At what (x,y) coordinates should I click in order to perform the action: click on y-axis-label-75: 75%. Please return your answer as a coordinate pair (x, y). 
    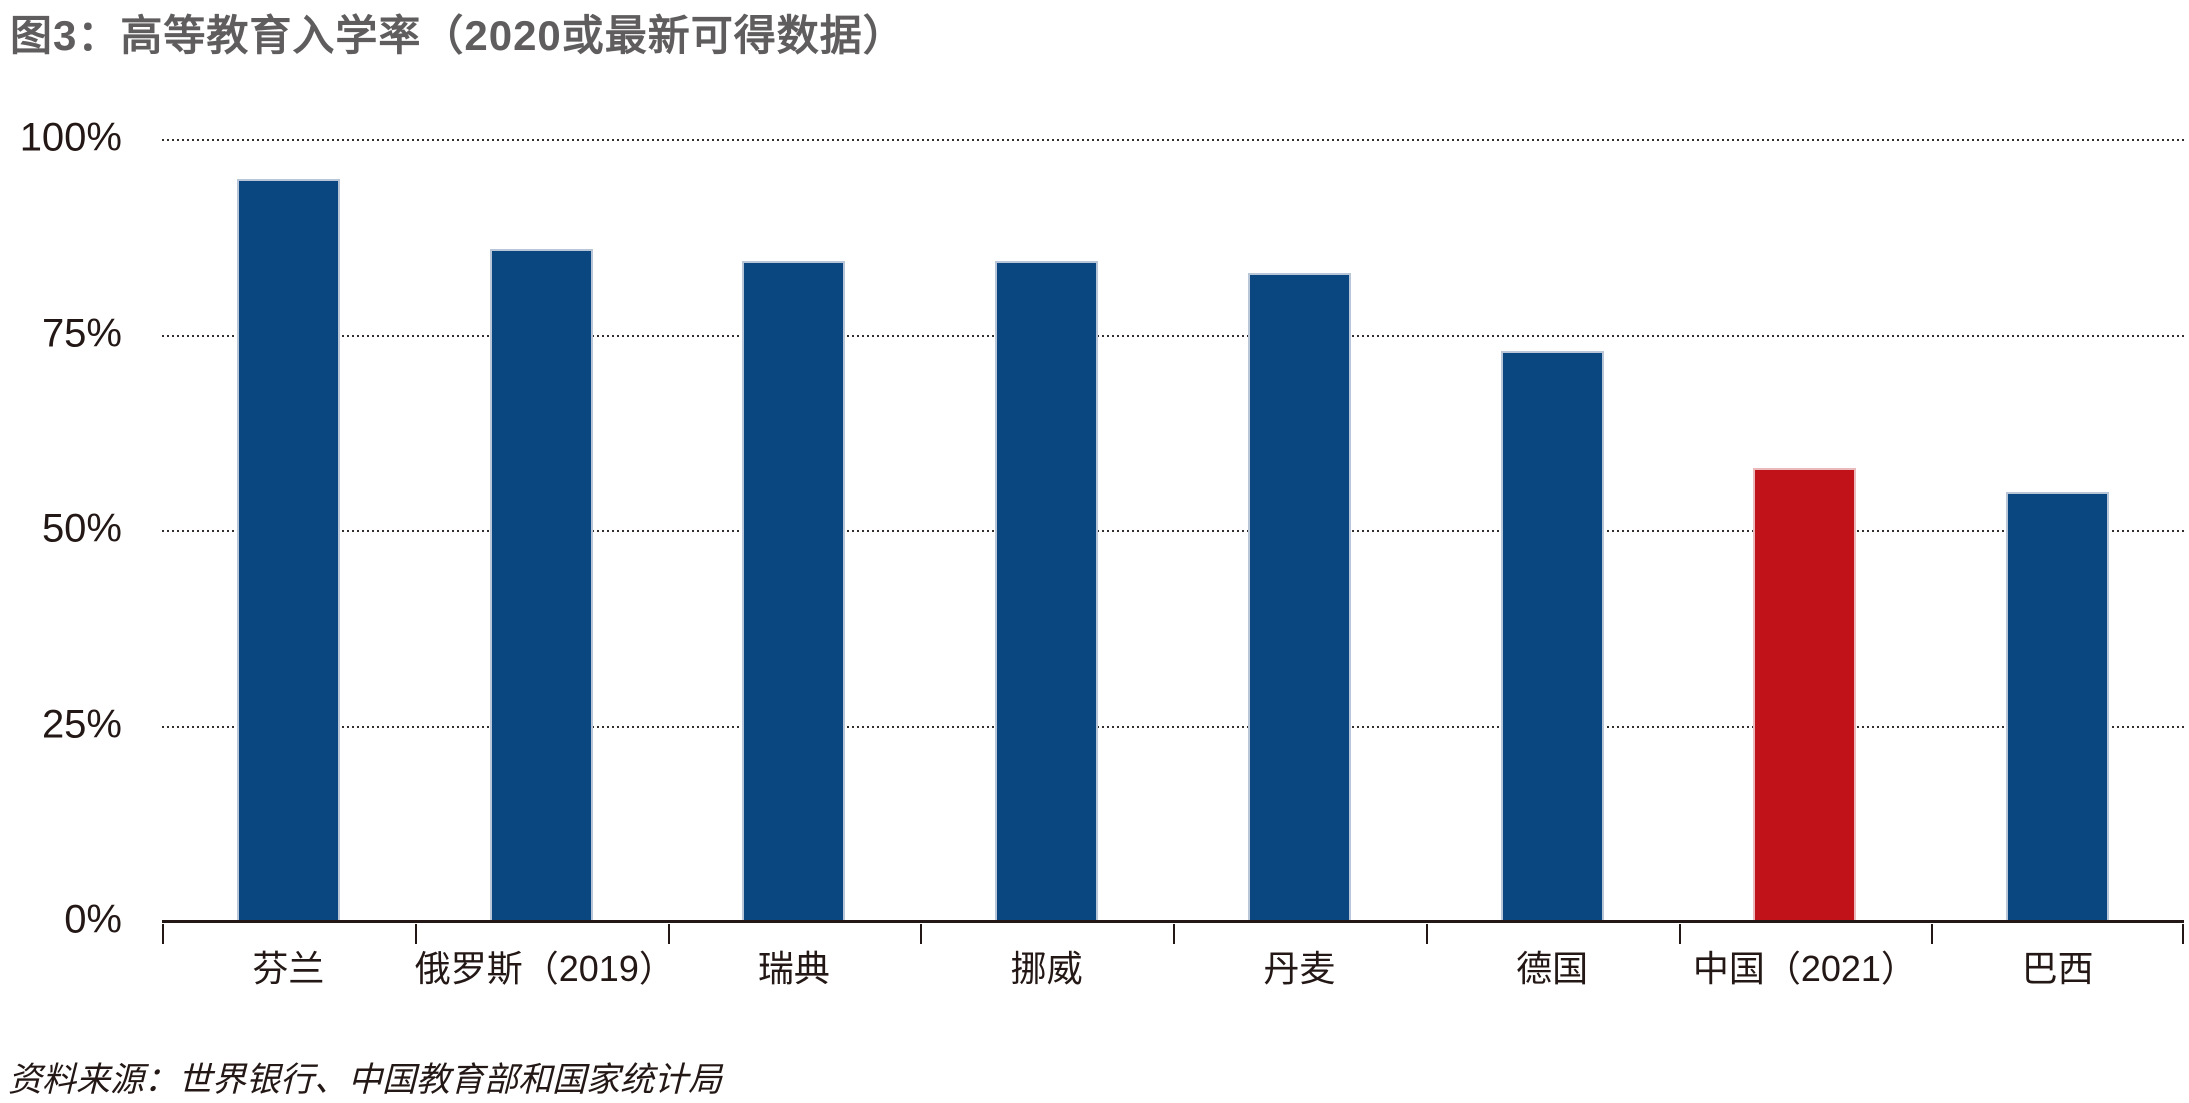
    Looking at the image, I should click on (81, 333).